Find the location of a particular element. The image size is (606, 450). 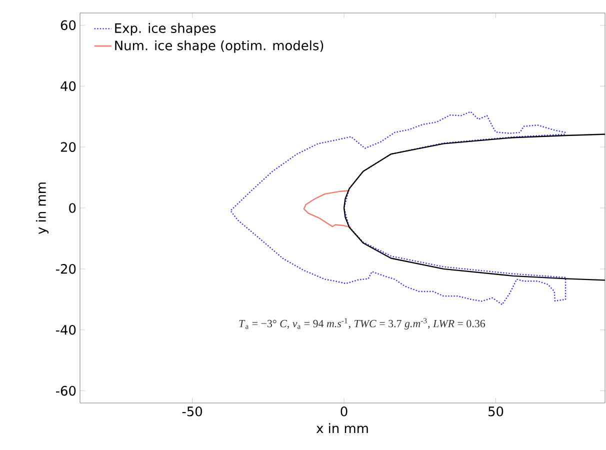

y-tick-label: 60 is located at coordinates (68, 25).